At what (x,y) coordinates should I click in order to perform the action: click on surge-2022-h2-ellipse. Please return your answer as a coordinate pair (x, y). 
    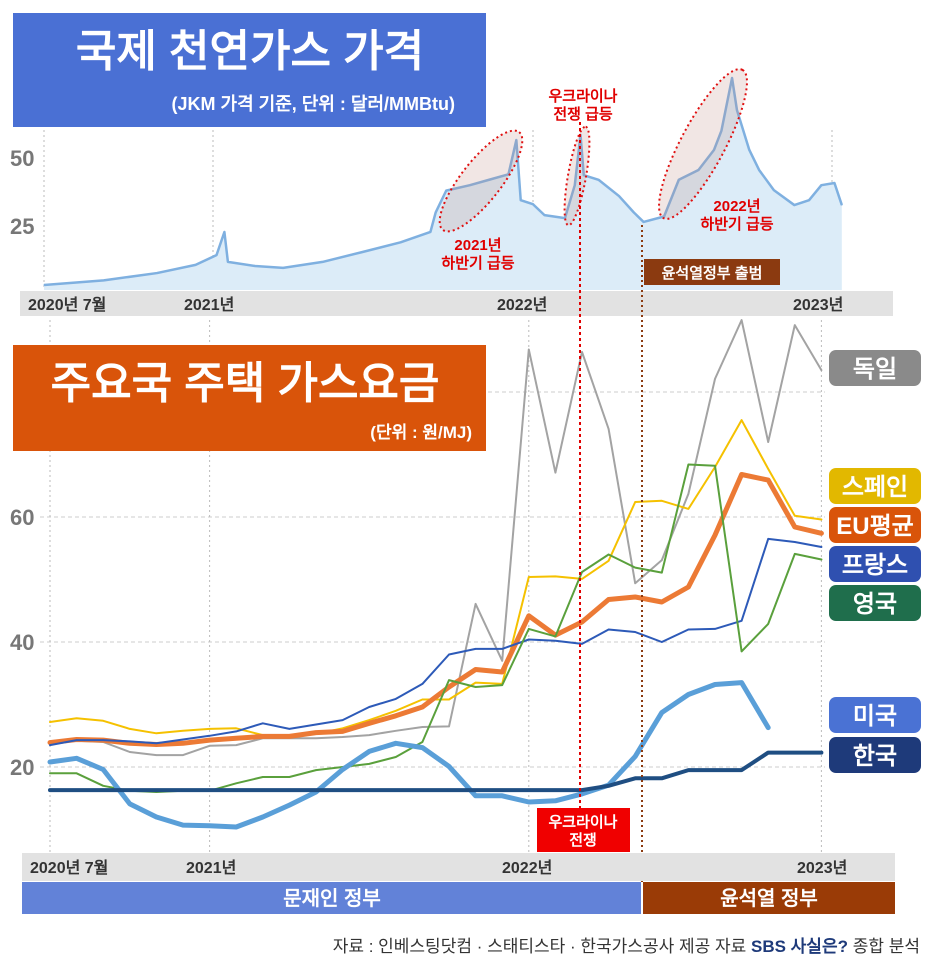
    Looking at the image, I should click on (703, 144).